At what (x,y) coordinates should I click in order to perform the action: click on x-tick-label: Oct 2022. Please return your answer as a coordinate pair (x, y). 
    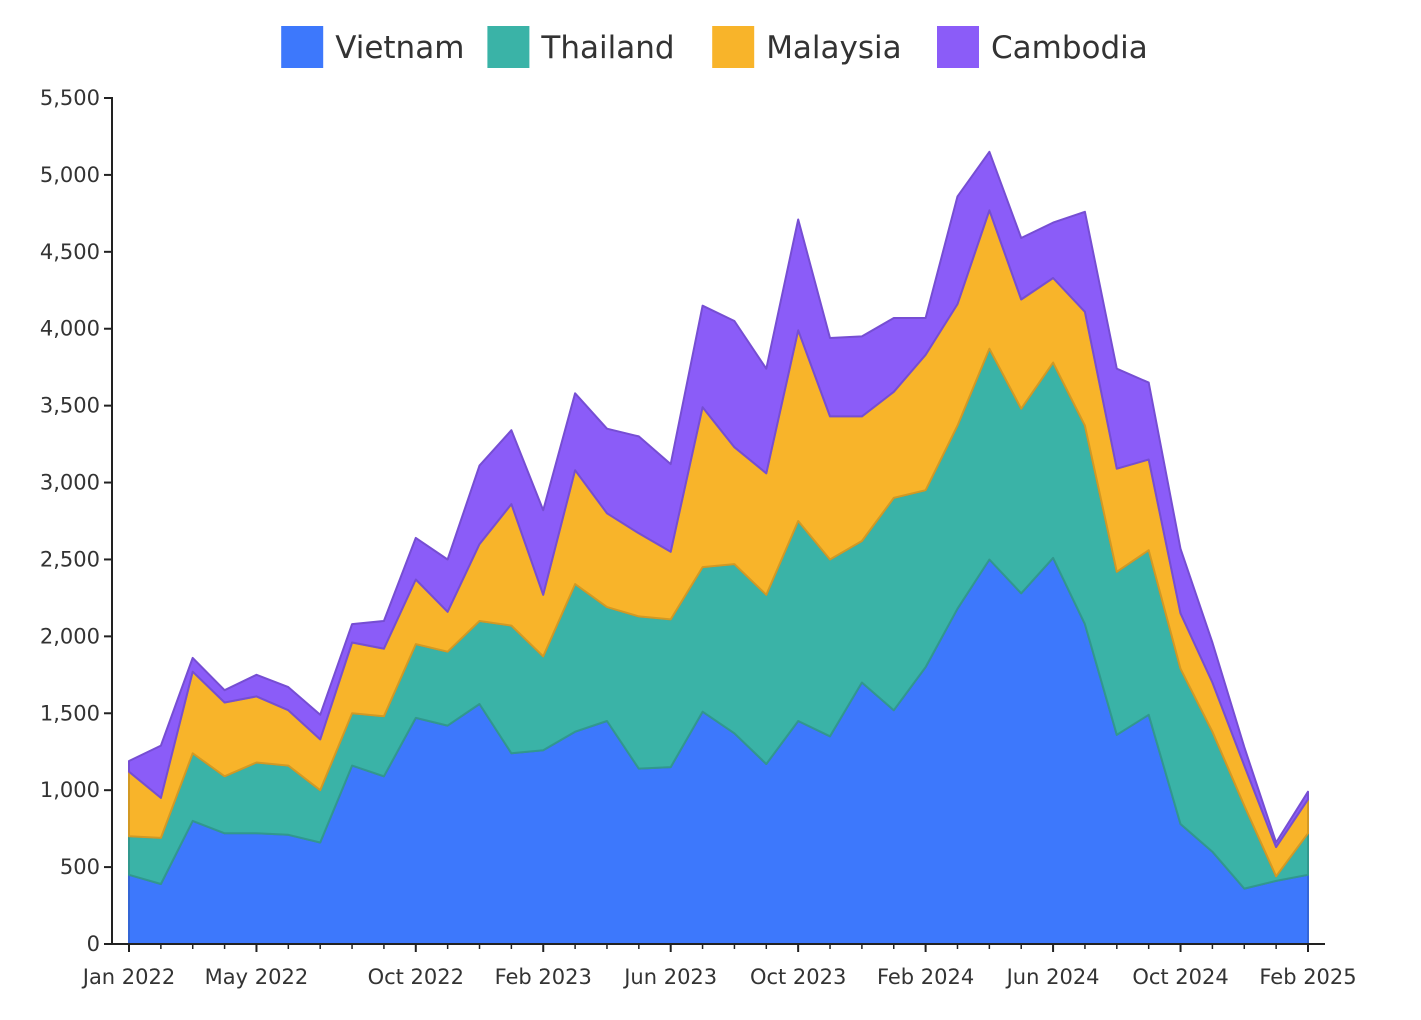
    Looking at the image, I should click on (416, 977).